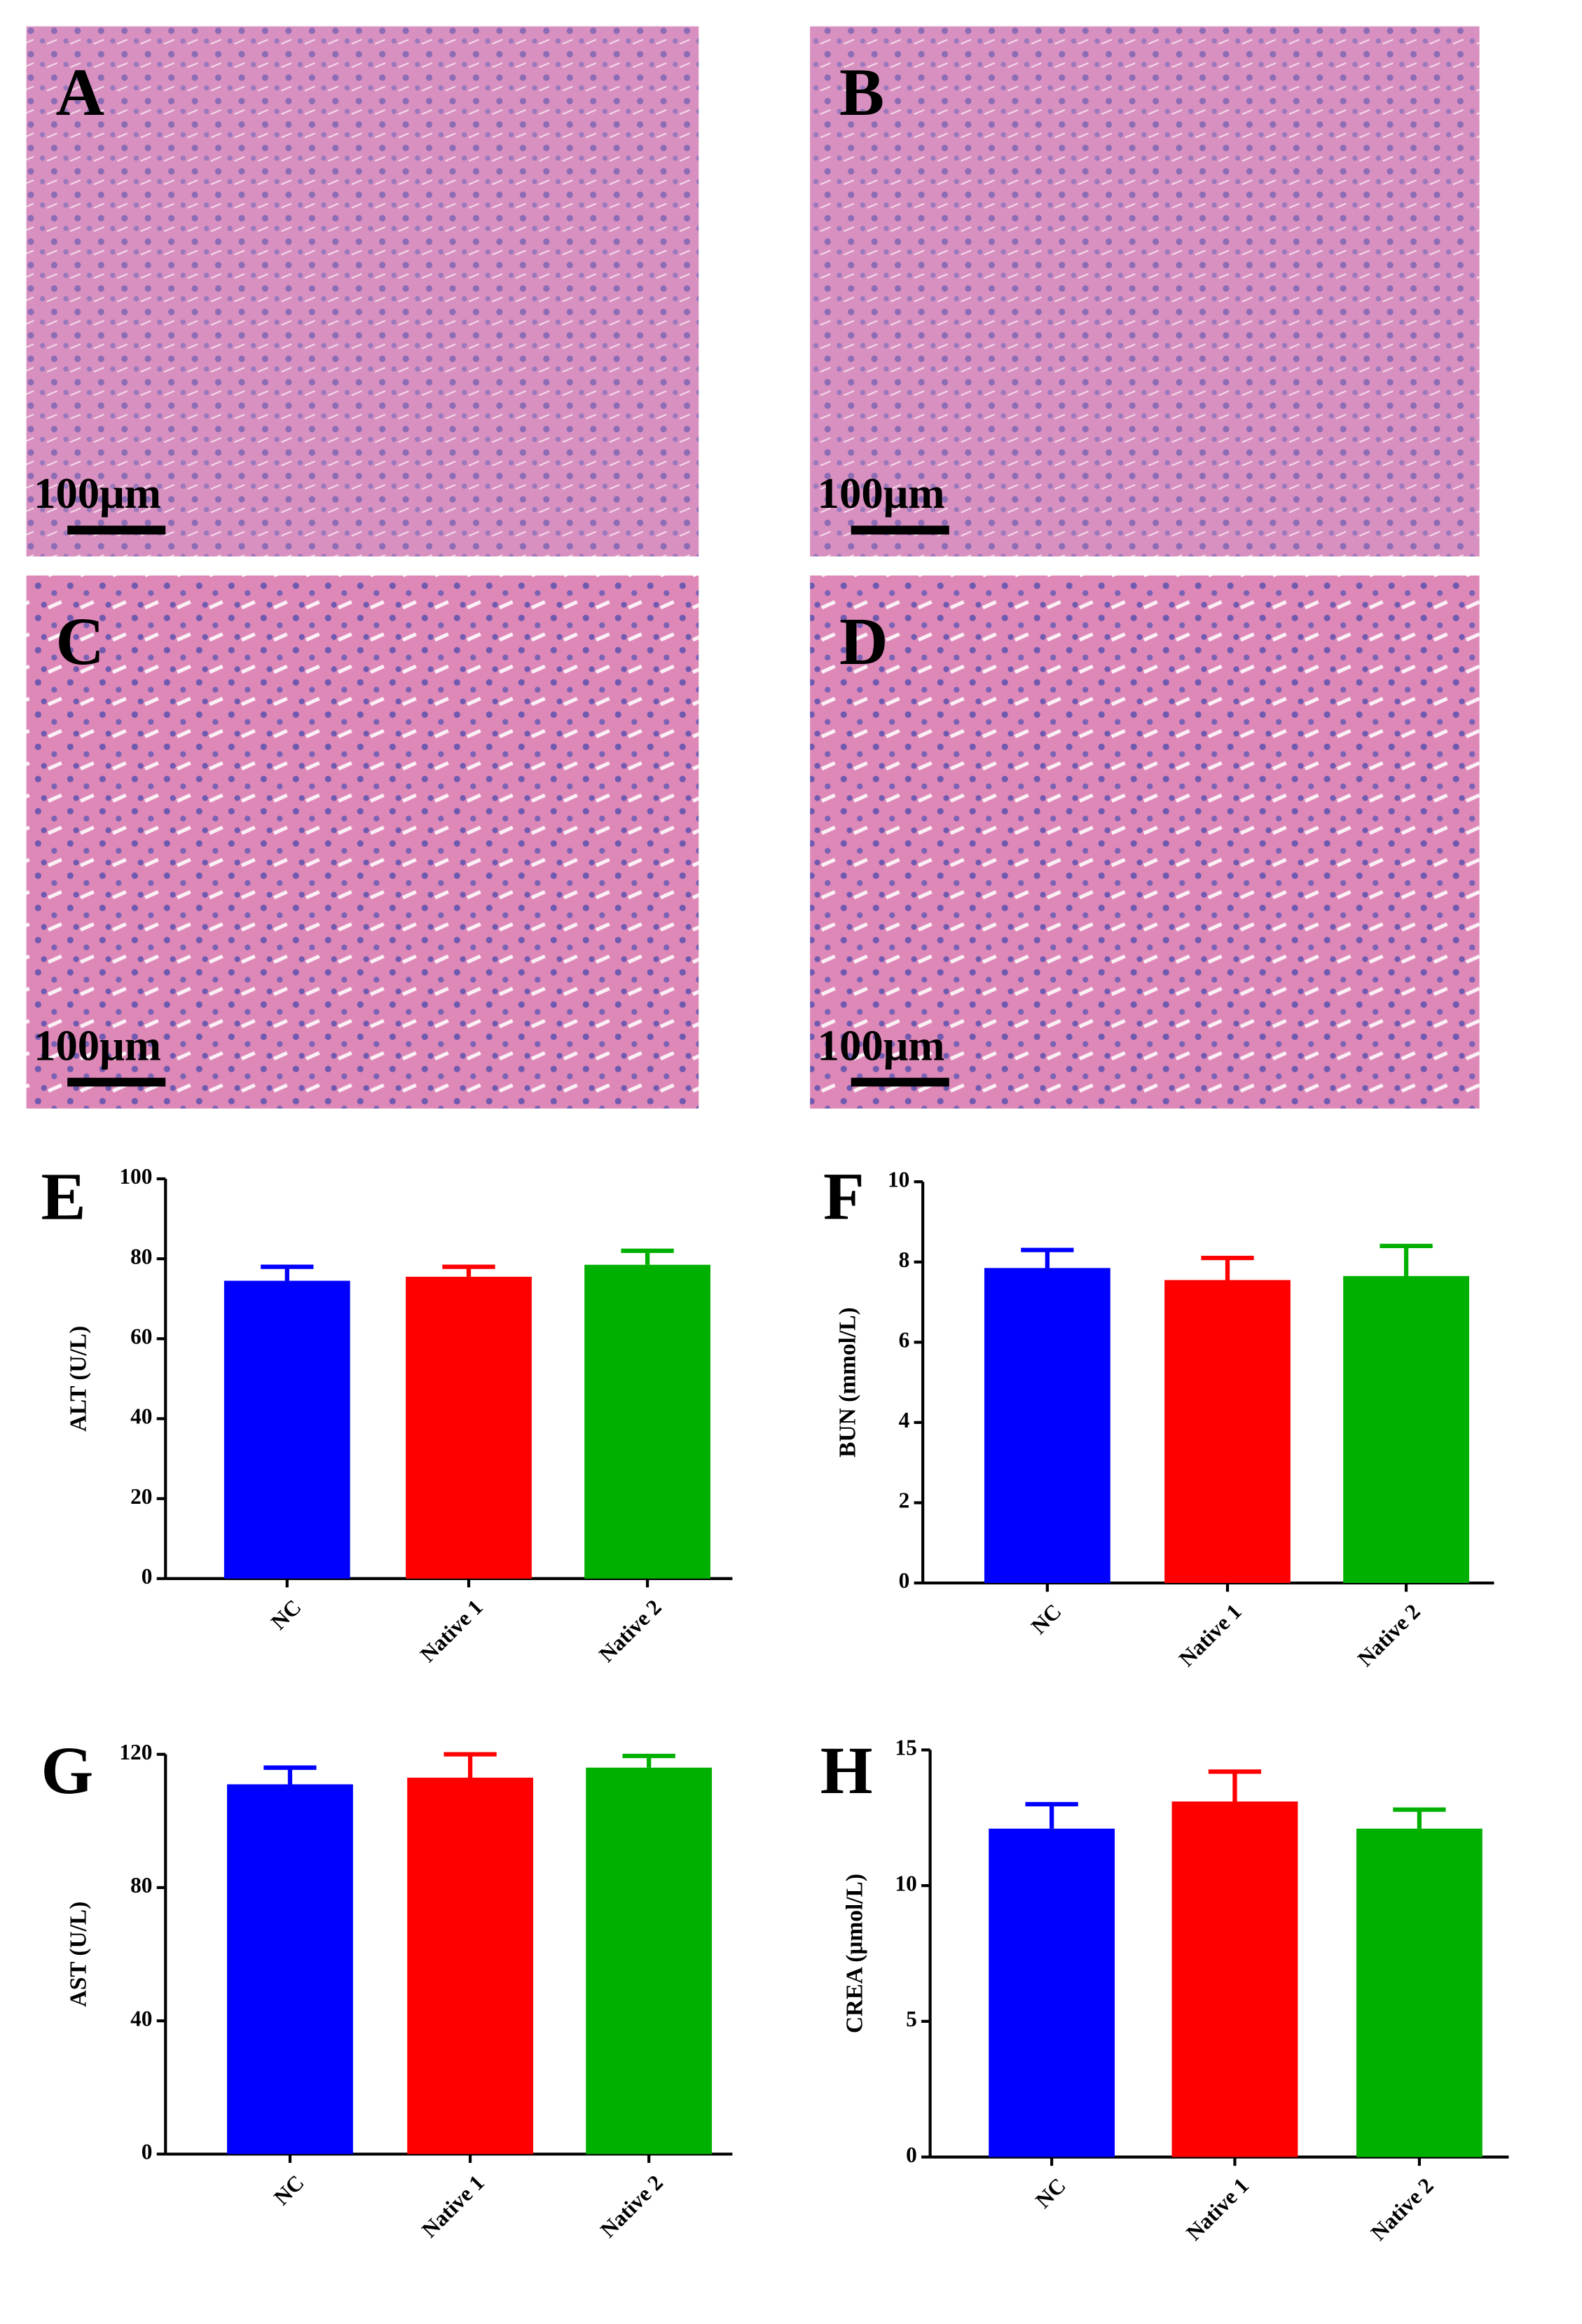 The height and width of the screenshot is (2324, 1582). What do you see at coordinates (905, 1420) in the screenshot?
I see `y-tick-label: 4` at bounding box center [905, 1420].